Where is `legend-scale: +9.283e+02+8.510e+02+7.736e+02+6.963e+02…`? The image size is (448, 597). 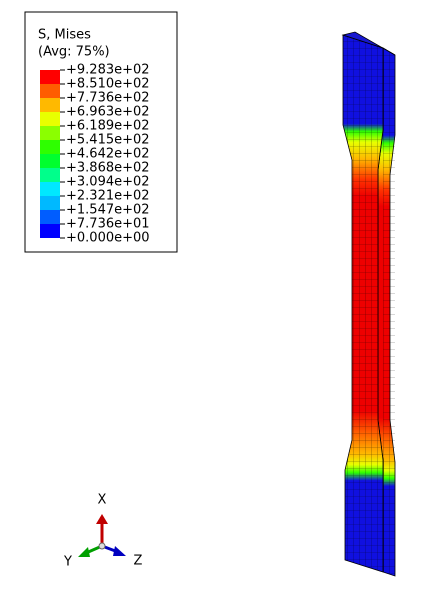 legend-scale: +9.283e+02+8.510e+02+7.736e+02+6.963e+02… is located at coordinates (95, 154).